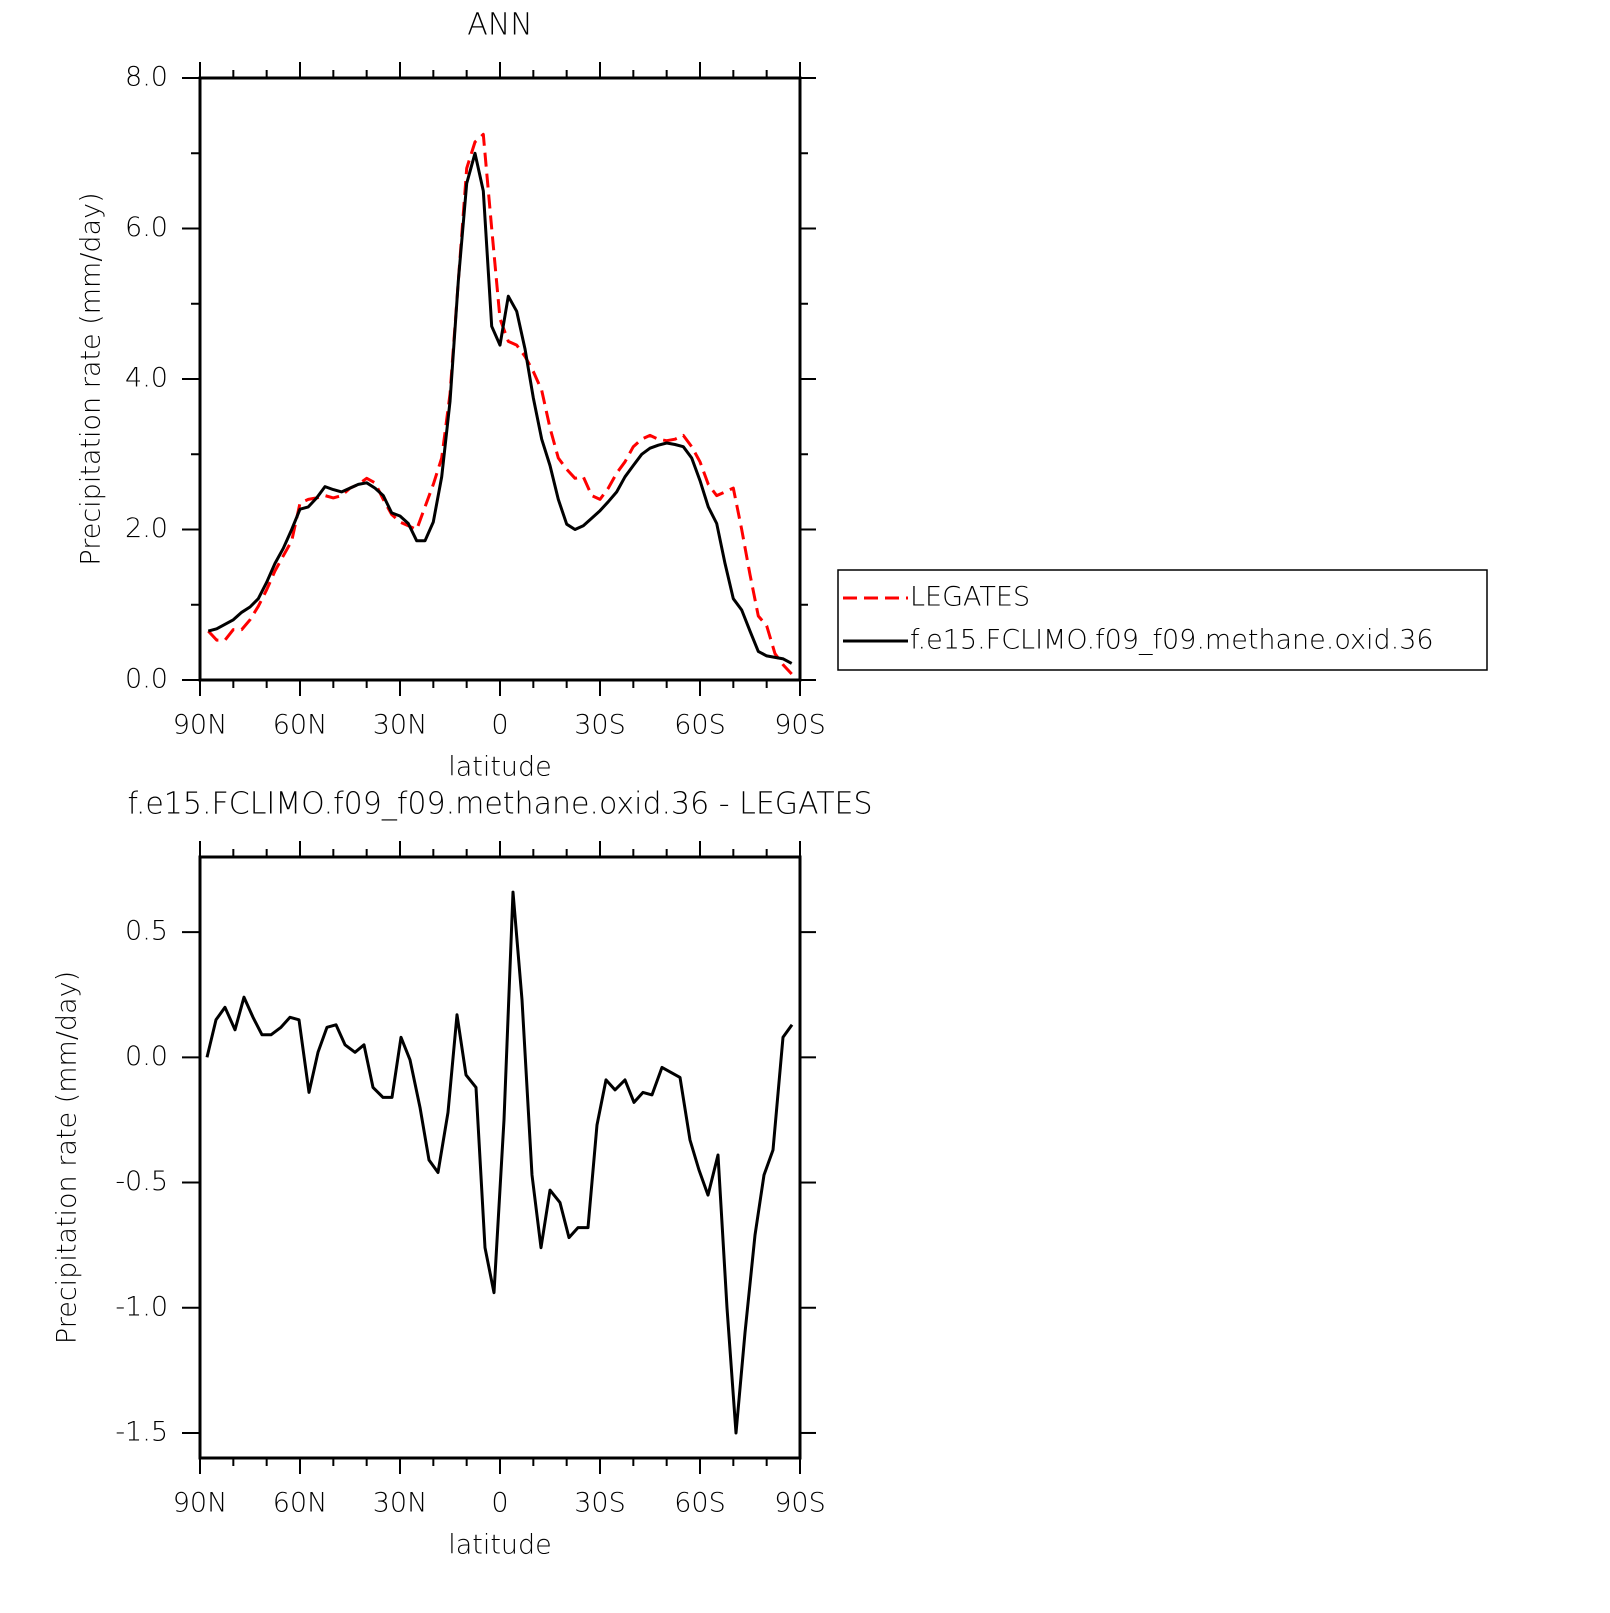 This screenshot has width=1610, height=1613. Describe the element at coordinates (141, 1431) in the screenshot. I see `y-tick-label: -1.5` at that location.